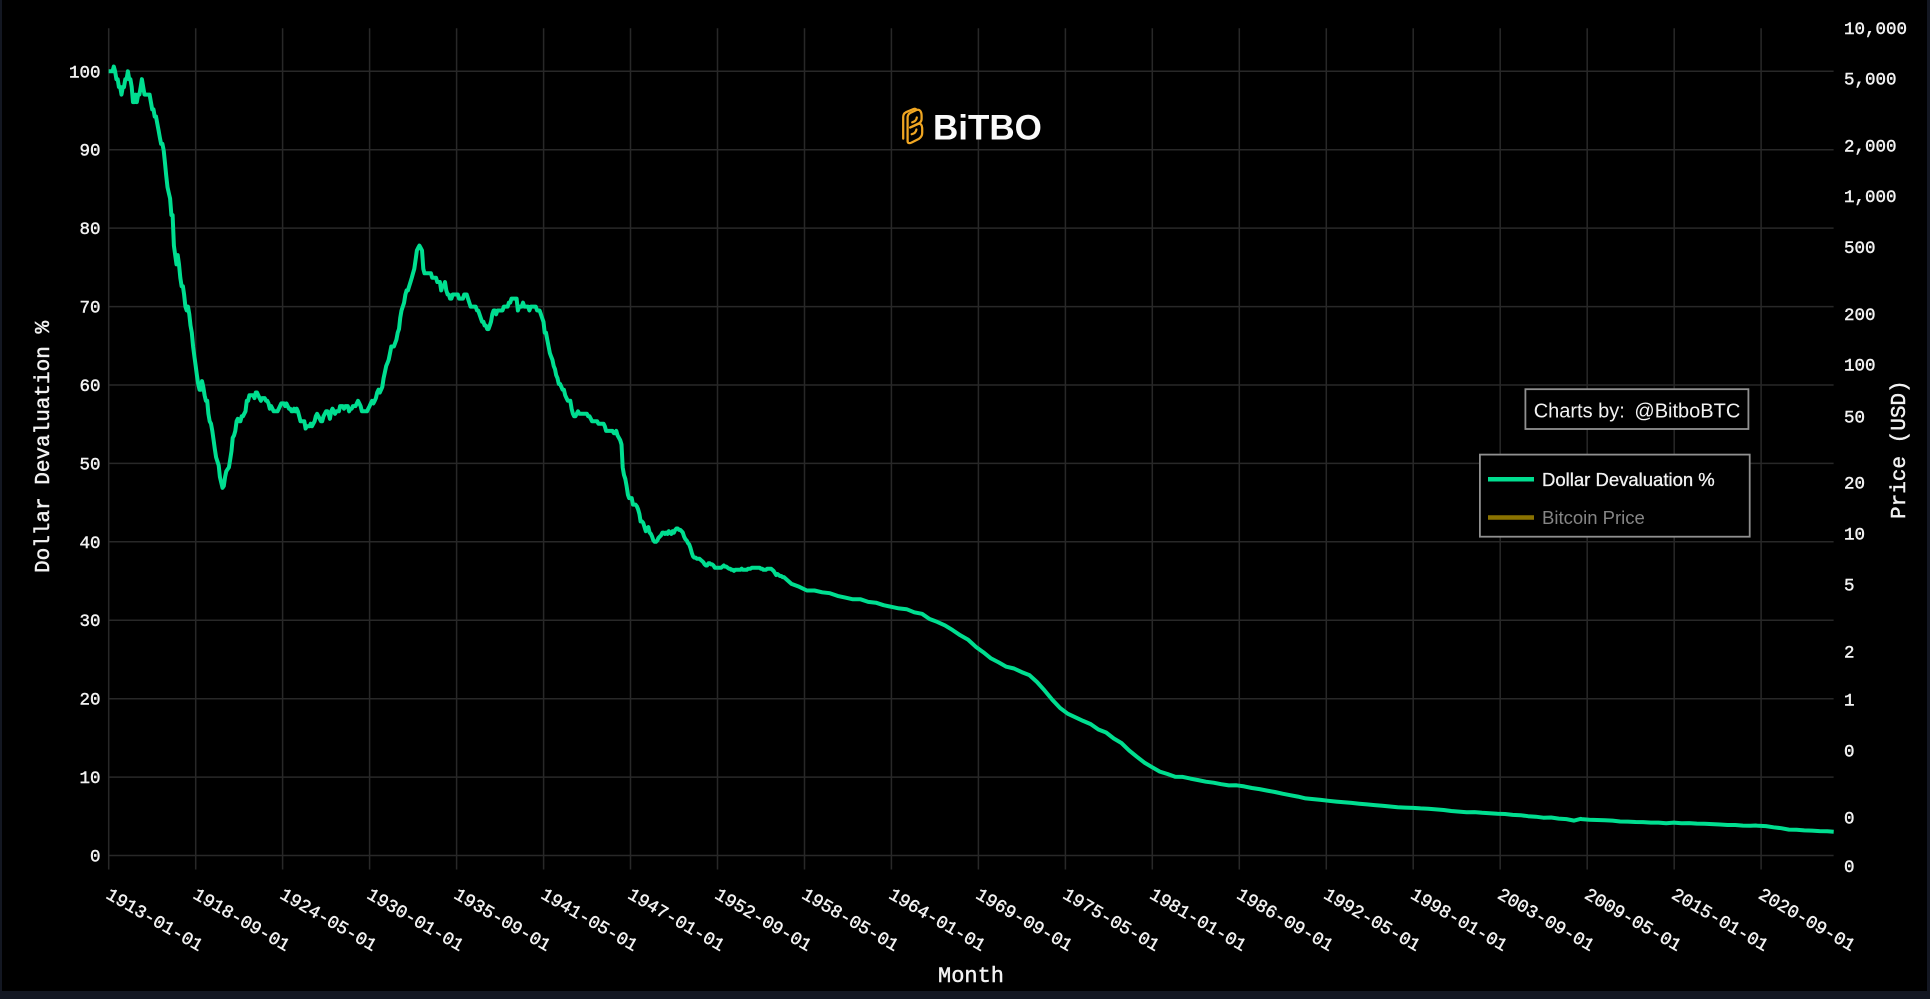  Describe the element at coordinates (1870, 198) in the screenshot. I see `svg-text: 1,000` at that location.